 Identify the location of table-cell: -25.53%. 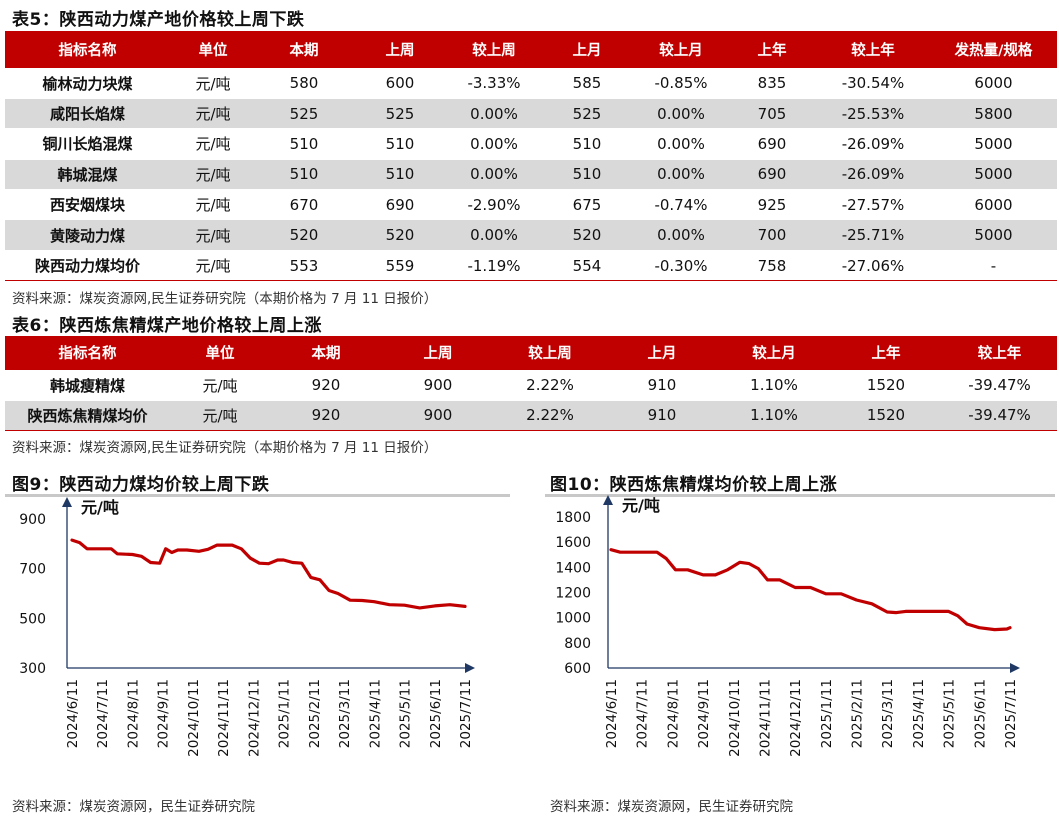
(873, 113).